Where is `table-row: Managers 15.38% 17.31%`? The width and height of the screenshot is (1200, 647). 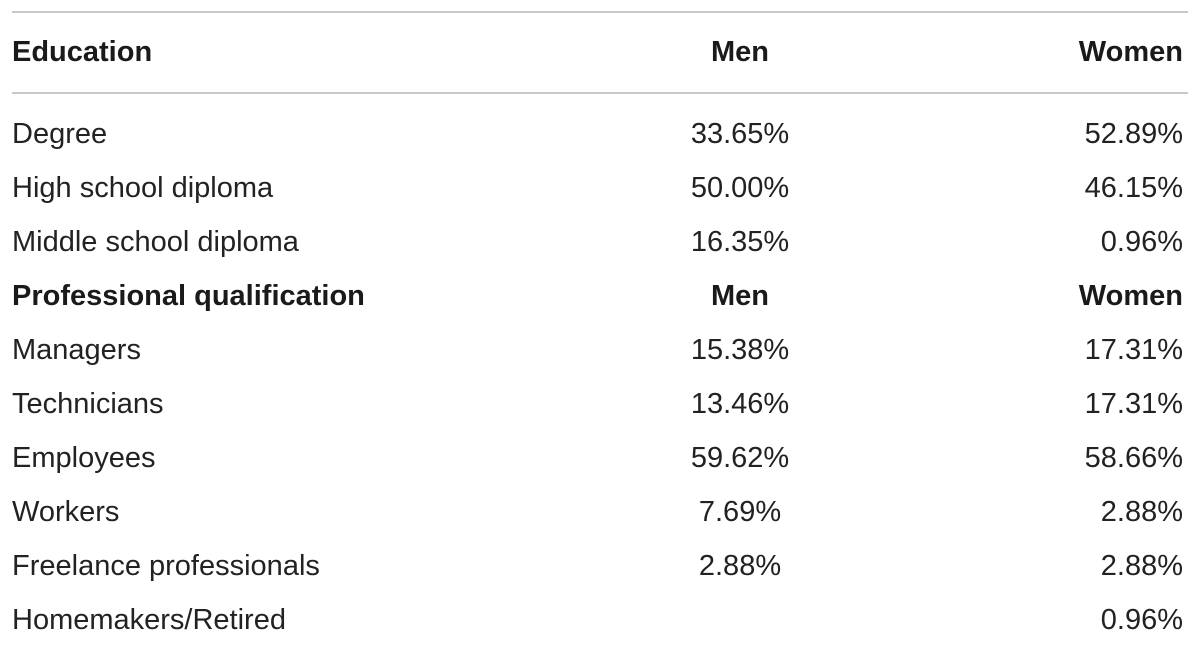 table-row: Managers 15.38% 17.31% is located at coordinates (600, 350).